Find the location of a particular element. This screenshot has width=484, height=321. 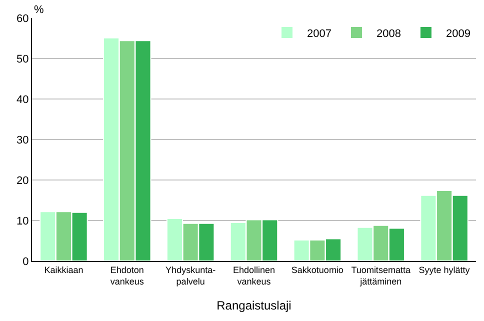

y-tick-label: 40 is located at coordinates (22, 100).